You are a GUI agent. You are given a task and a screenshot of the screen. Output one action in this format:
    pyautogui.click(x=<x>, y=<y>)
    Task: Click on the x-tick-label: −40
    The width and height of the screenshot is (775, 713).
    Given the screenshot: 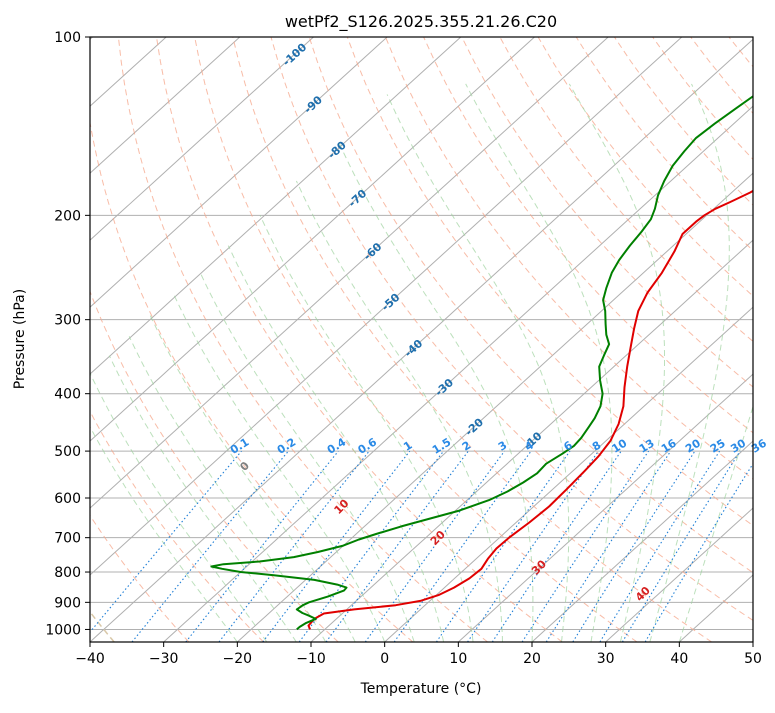 What is the action you would take?
    pyautogui.click(x=90, y=659)
    